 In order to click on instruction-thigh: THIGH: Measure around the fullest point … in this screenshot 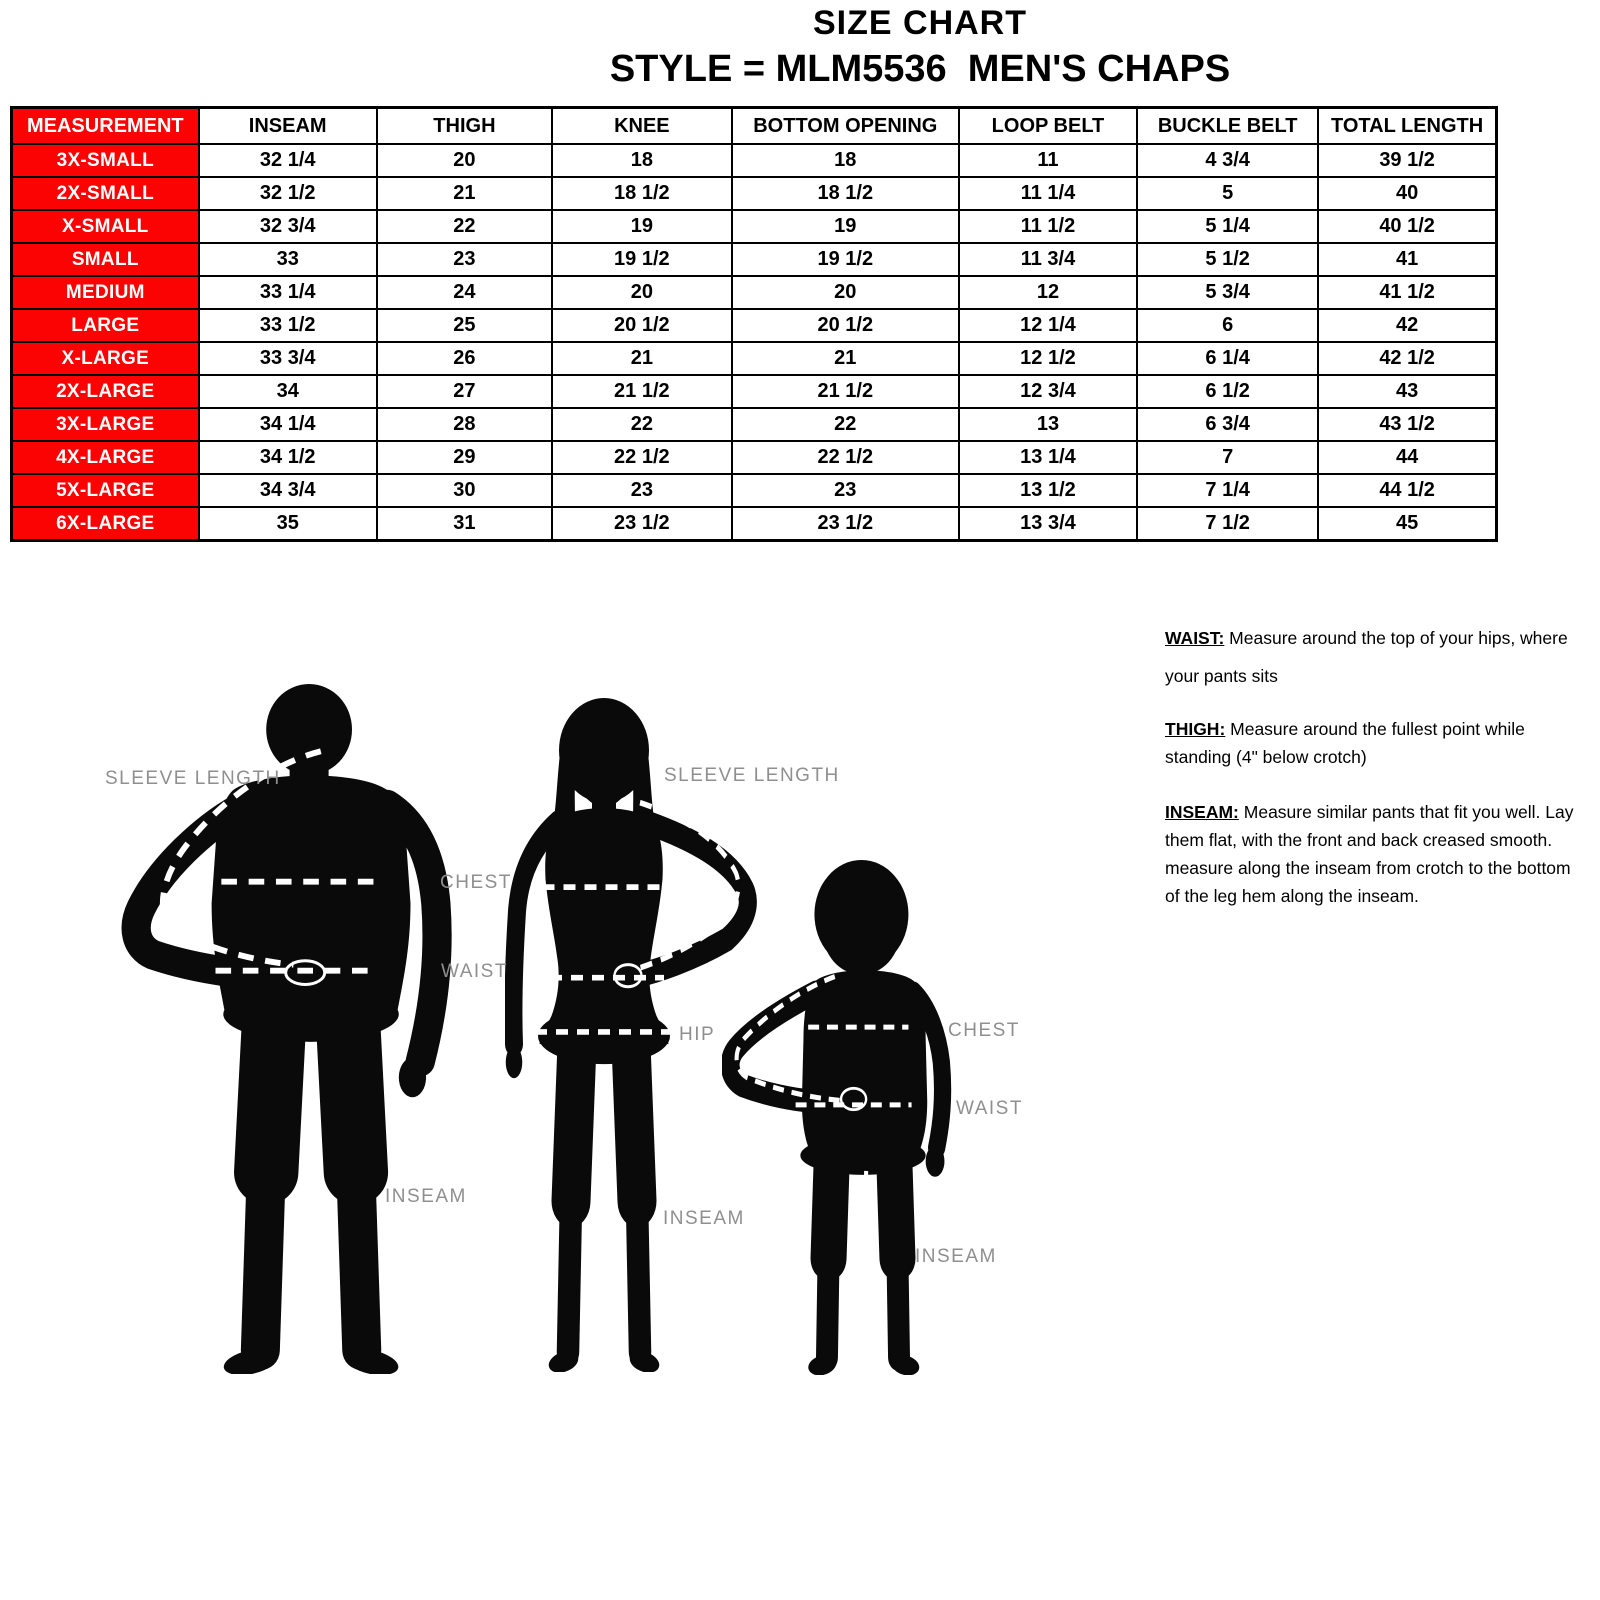, I will do `click(1375, 743)`.